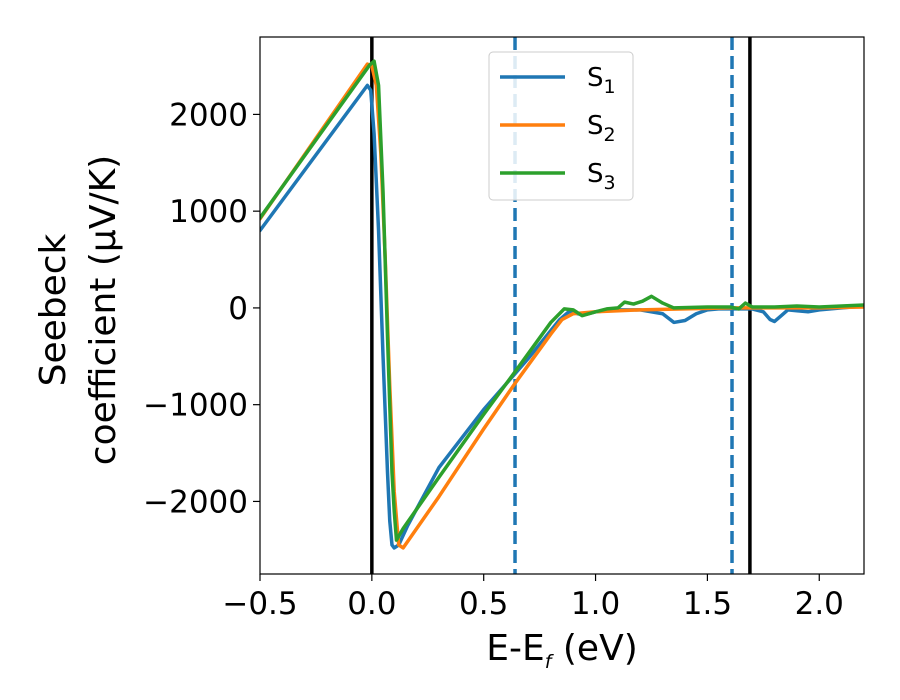  What do you see at coordinates (78, 310) in the screenshot?
I see `y-axis-title: Seebeck coefficient (μV/K)` at bounding box center [78, 310].